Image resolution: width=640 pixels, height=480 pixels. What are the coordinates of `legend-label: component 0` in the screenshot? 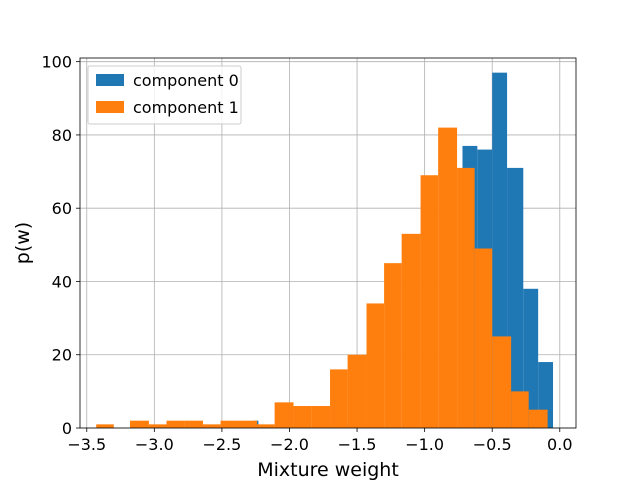 It's located at (186, 80).